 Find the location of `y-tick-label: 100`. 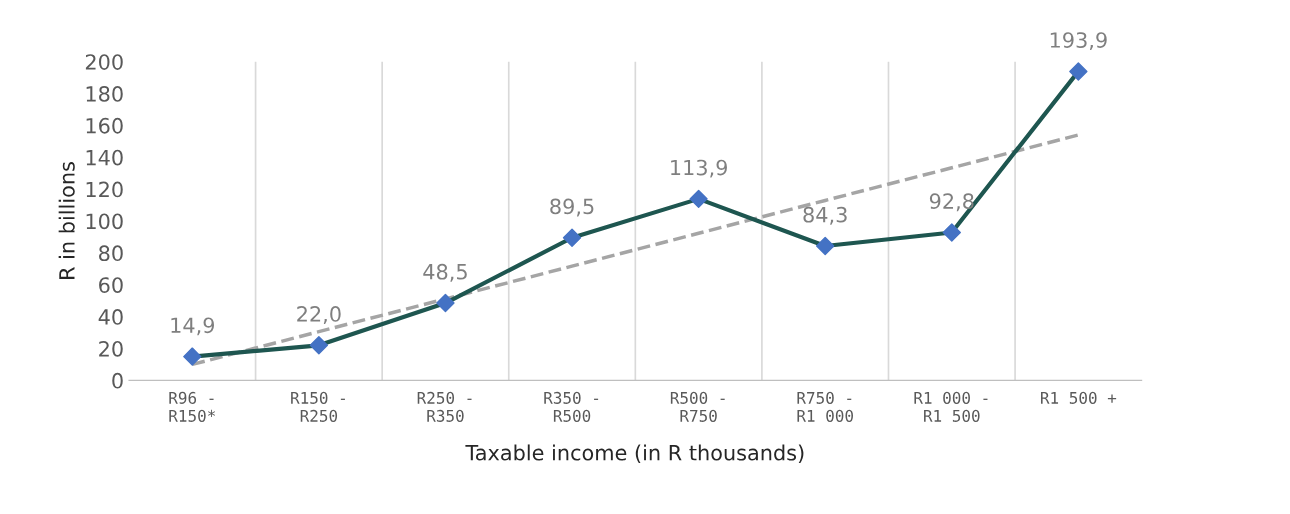

y-tick-label: 100 is located at coordinates (104, 221).